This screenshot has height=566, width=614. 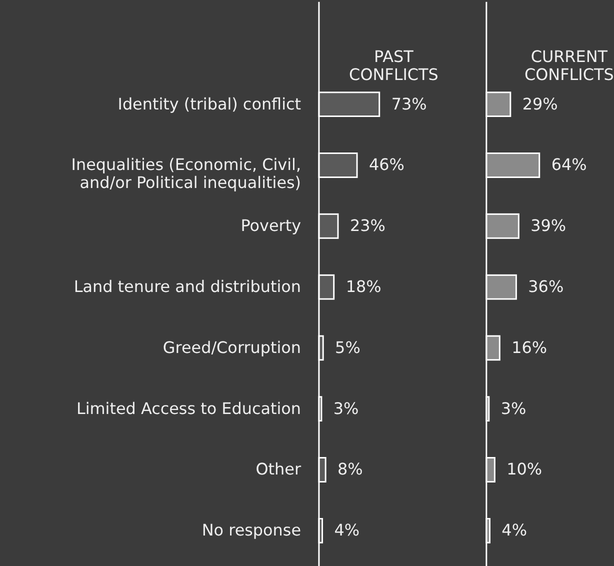 What do you see at coordinates (347, 347) in the screenshot?
I see `data-label: 5%` at bounding box center [347, 347].